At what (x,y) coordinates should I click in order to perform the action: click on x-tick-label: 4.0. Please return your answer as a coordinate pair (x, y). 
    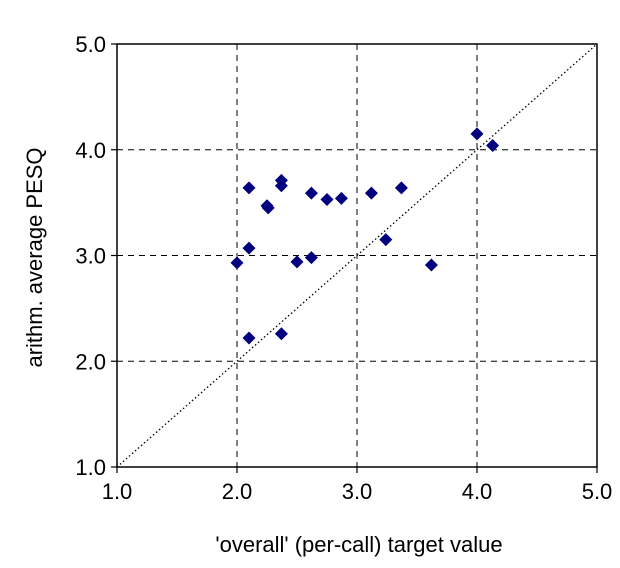
    Looking at the image, I should click on (477, 491).